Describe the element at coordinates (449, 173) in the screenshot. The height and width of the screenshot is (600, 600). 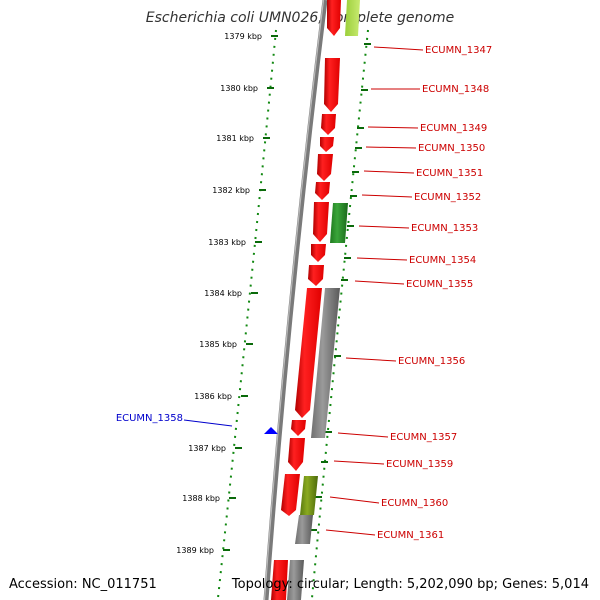
I see `gene-label: ECUMN_1351` at that location.